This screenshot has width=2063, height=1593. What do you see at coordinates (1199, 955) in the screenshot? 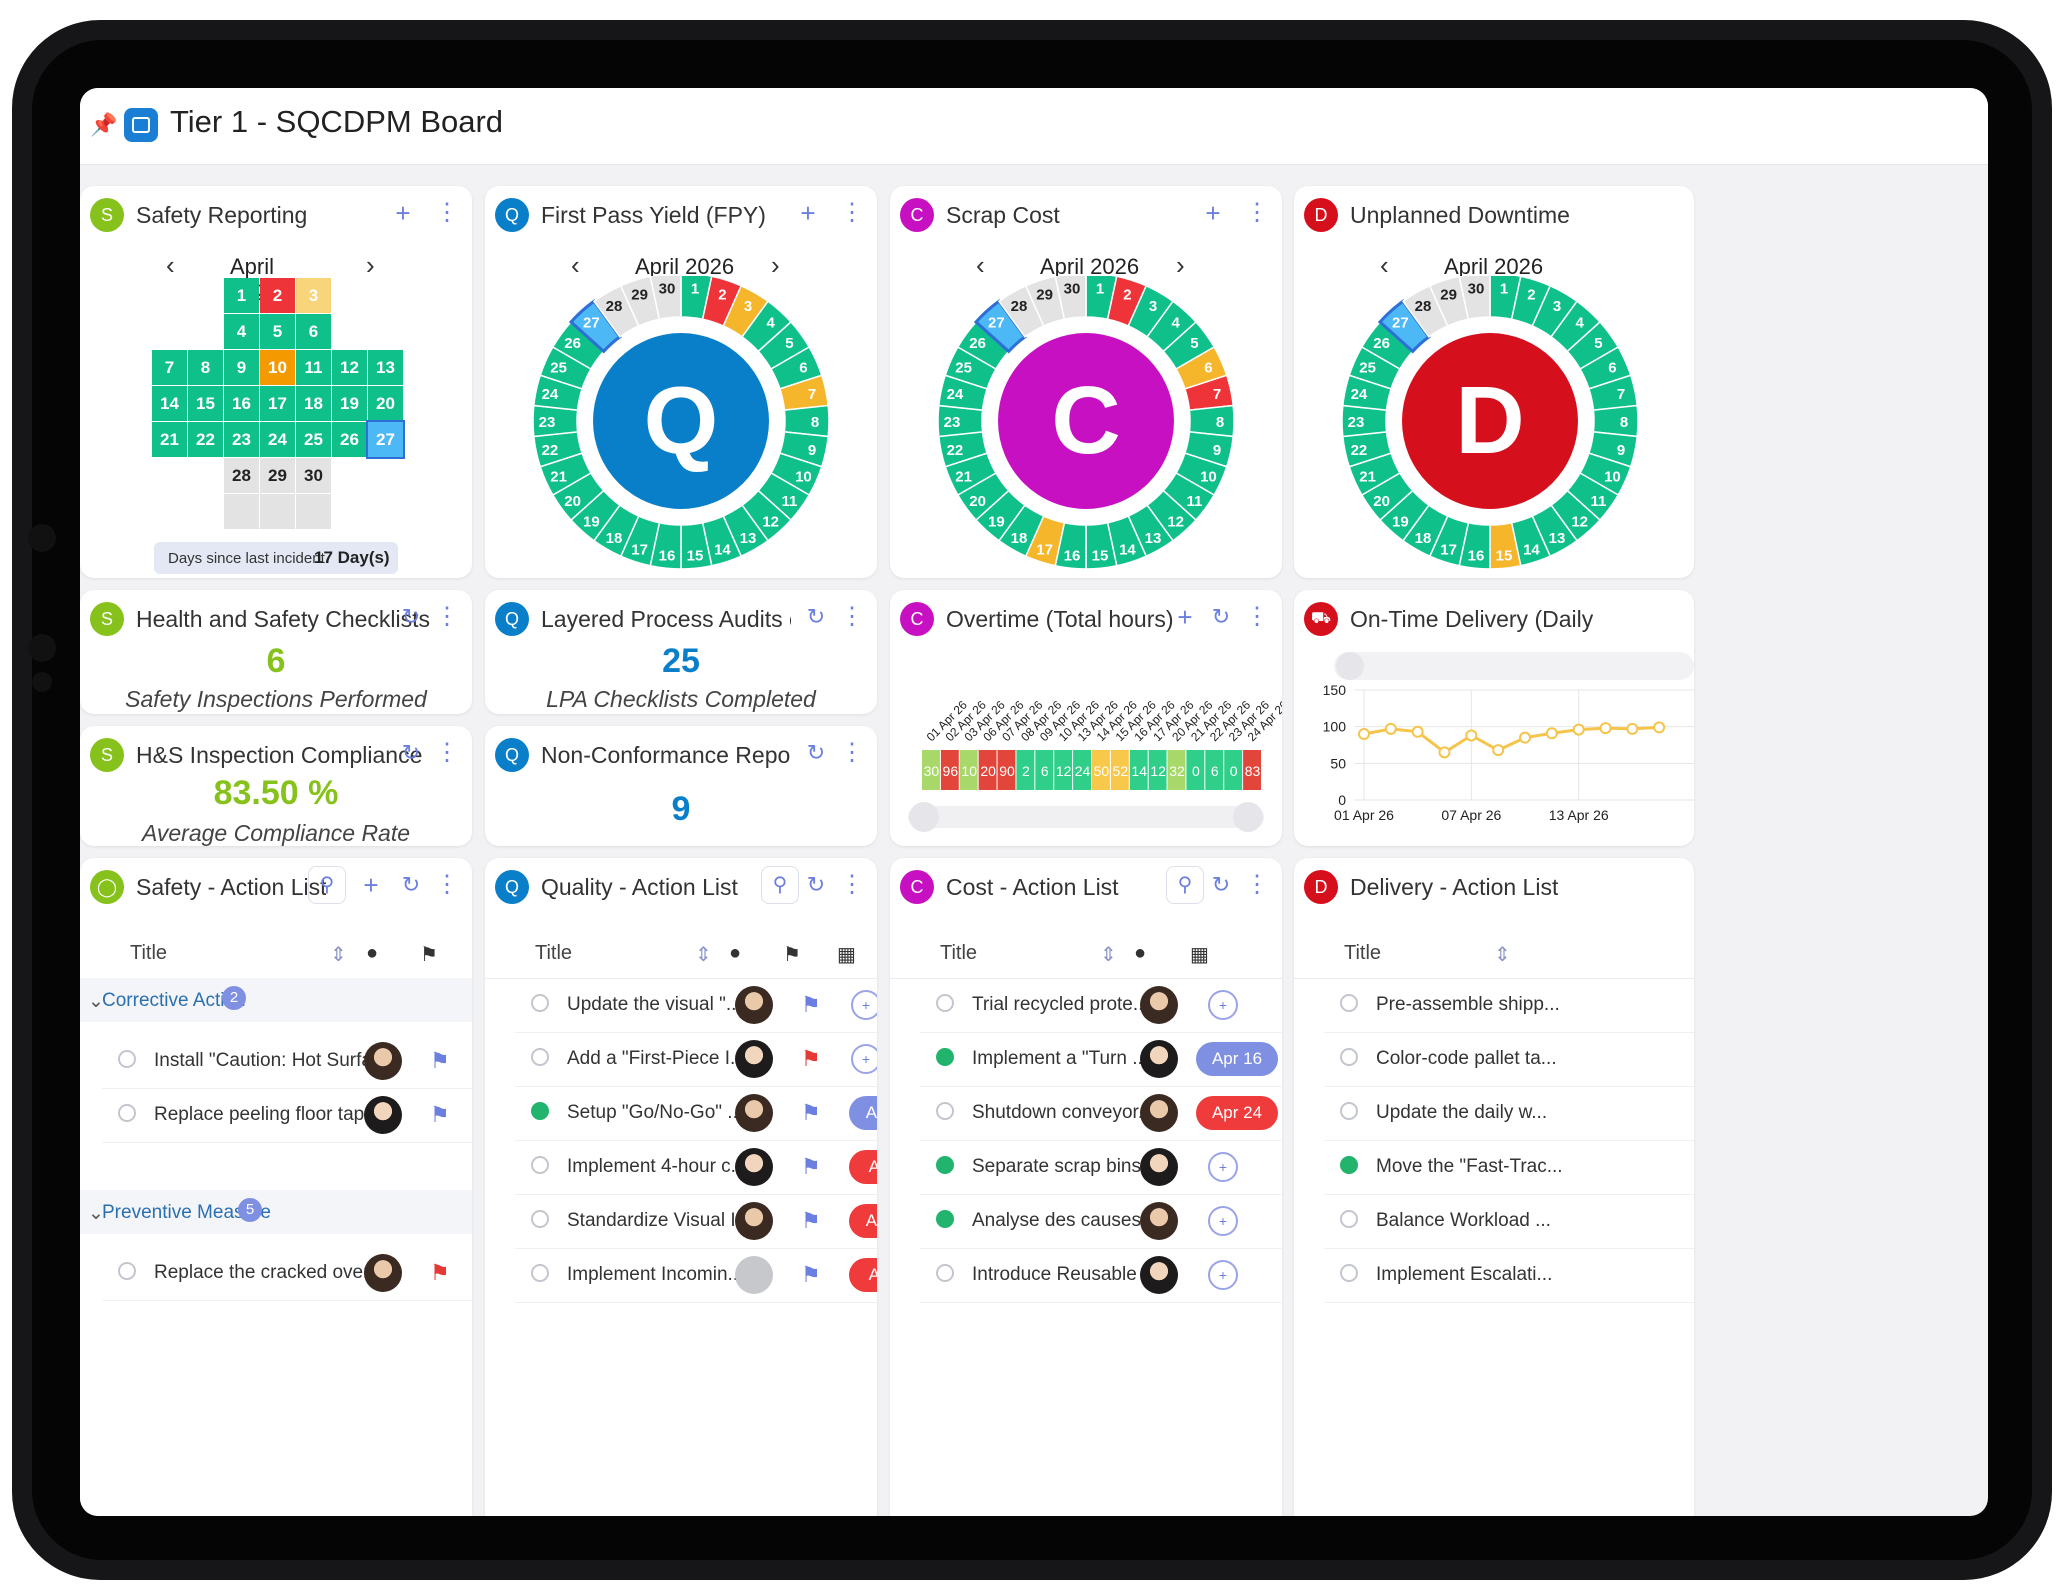
I see `calendar-icon: ▦` at bounding box center [1199, 955].